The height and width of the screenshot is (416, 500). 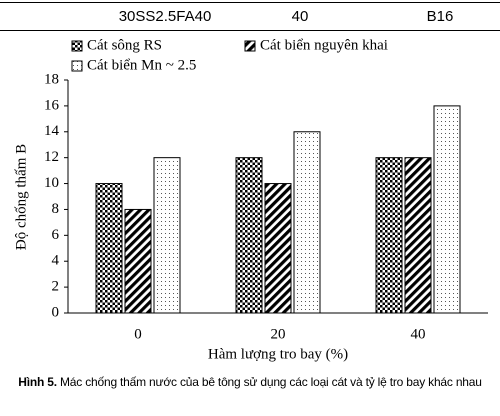 What do you see at coordinates (21, 197) in the screenshot?
I see `y-axis-label: Độ chống thấm B` at bounding box center [21, 197].